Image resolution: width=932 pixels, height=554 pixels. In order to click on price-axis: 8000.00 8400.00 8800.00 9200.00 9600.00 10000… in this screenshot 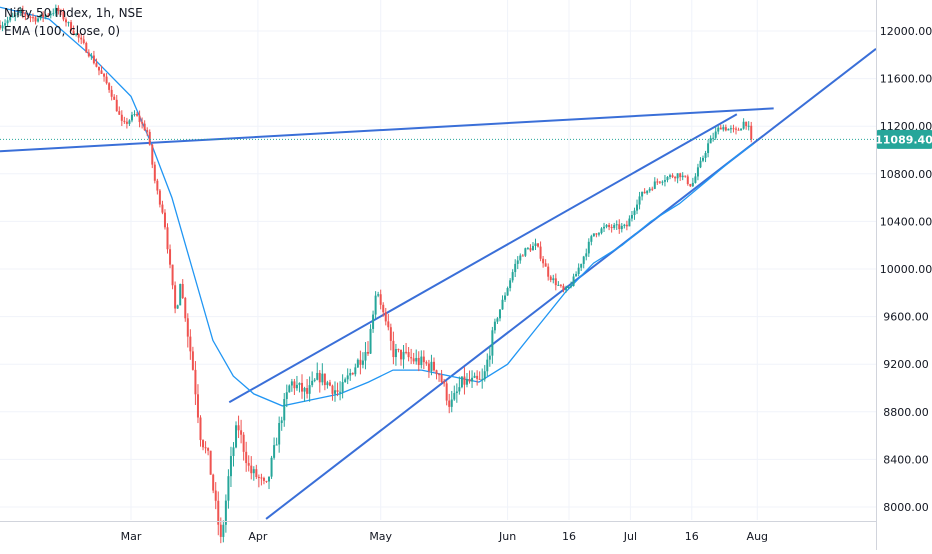, I will do `click(906, 269)`.